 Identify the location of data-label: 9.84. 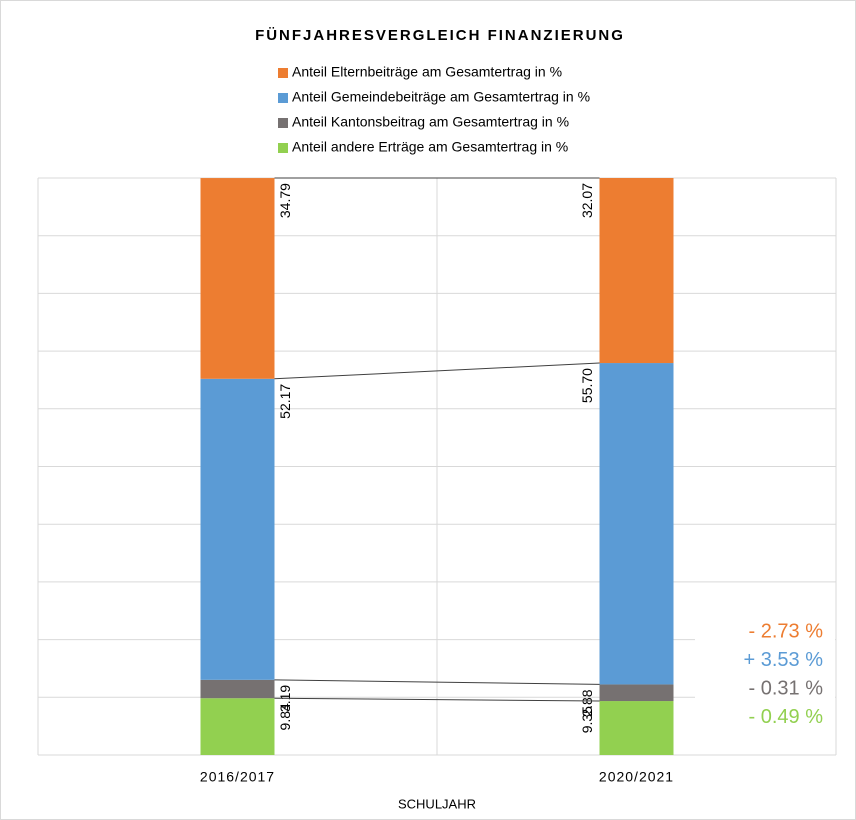
(285, 716).